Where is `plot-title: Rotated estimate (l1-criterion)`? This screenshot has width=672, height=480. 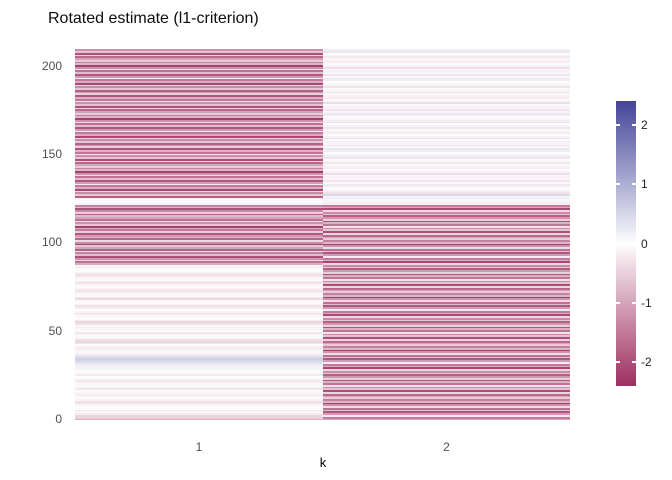 plot-title: Rotated estimate (l1-criterion) is located at coordinates (153, 18).